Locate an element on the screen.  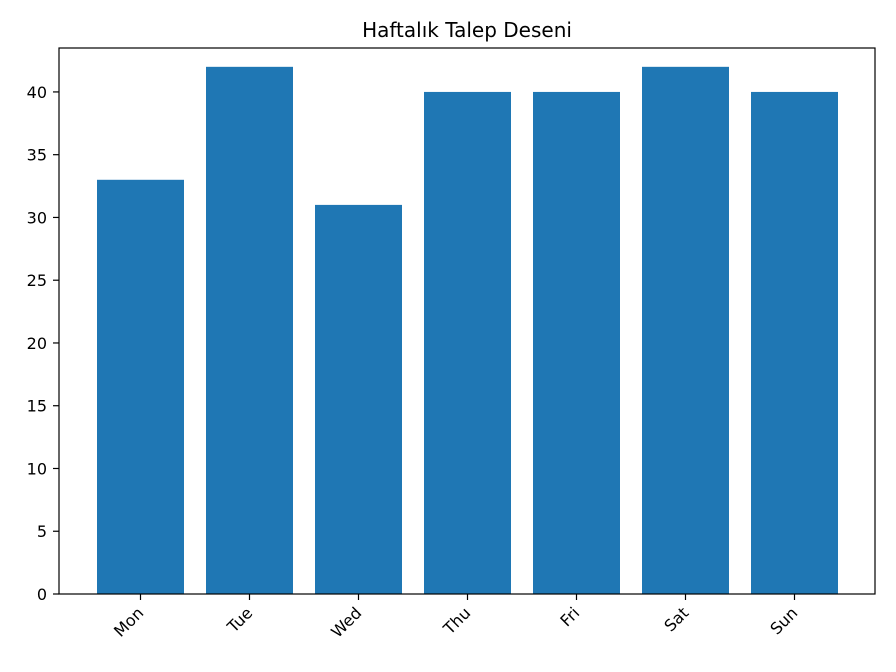
y-tick-label: 10 is located at coordinates (37, 468).